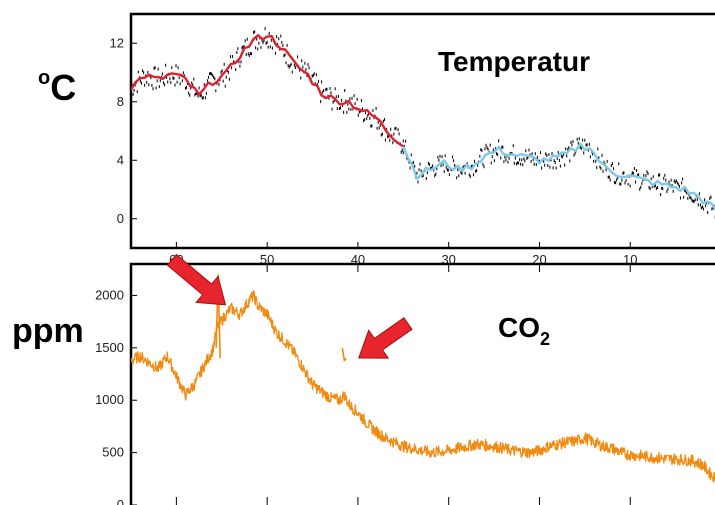 This screenshot has height=505, width=715. What do you see at coordinates (514, 61) in the screenshot?
I see `temperature-title: Temperatur` at bounding box center [514, 61].